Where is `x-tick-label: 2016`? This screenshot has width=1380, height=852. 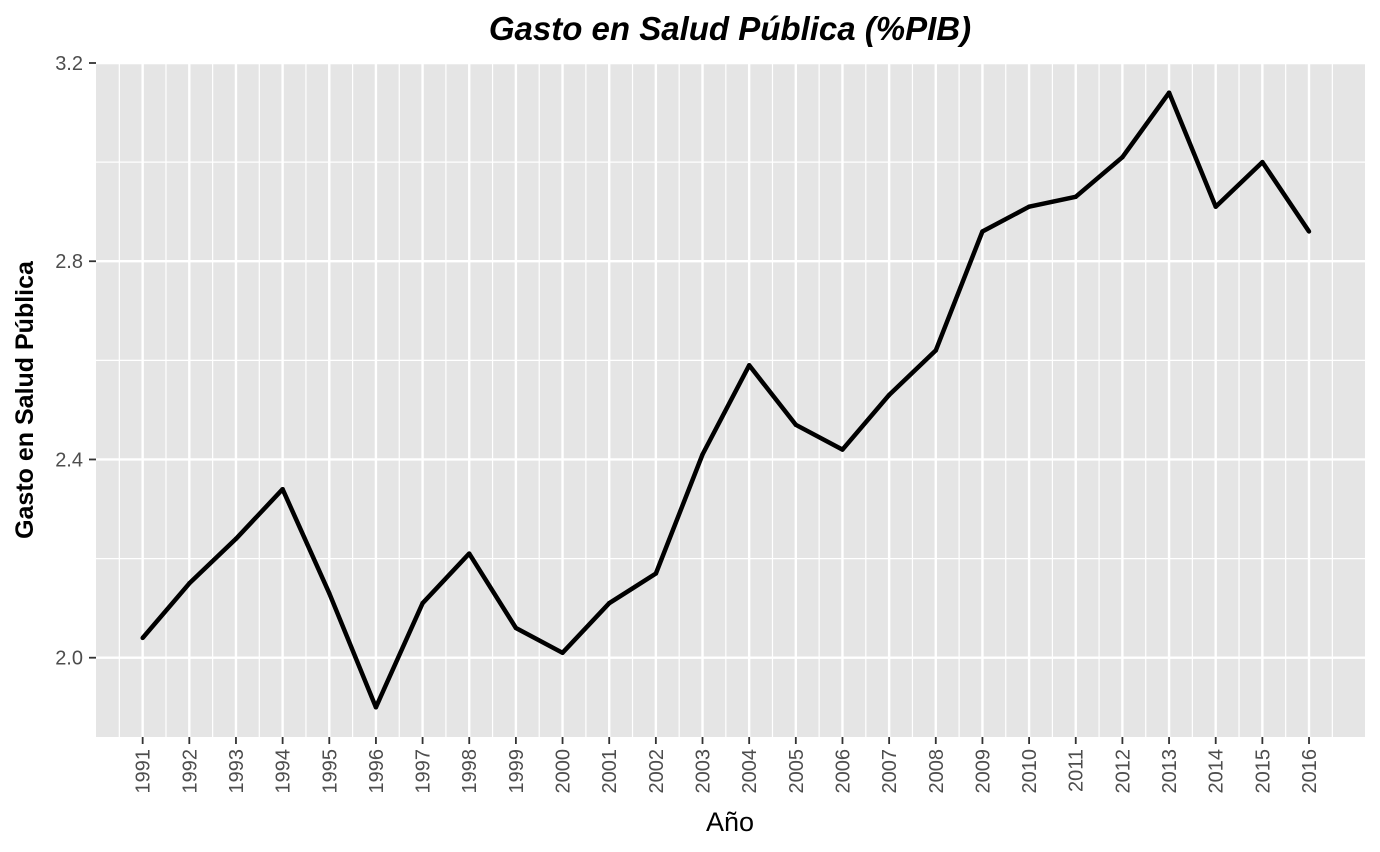
x-tick-label: 2016 is located at coordinates (1310, 771).